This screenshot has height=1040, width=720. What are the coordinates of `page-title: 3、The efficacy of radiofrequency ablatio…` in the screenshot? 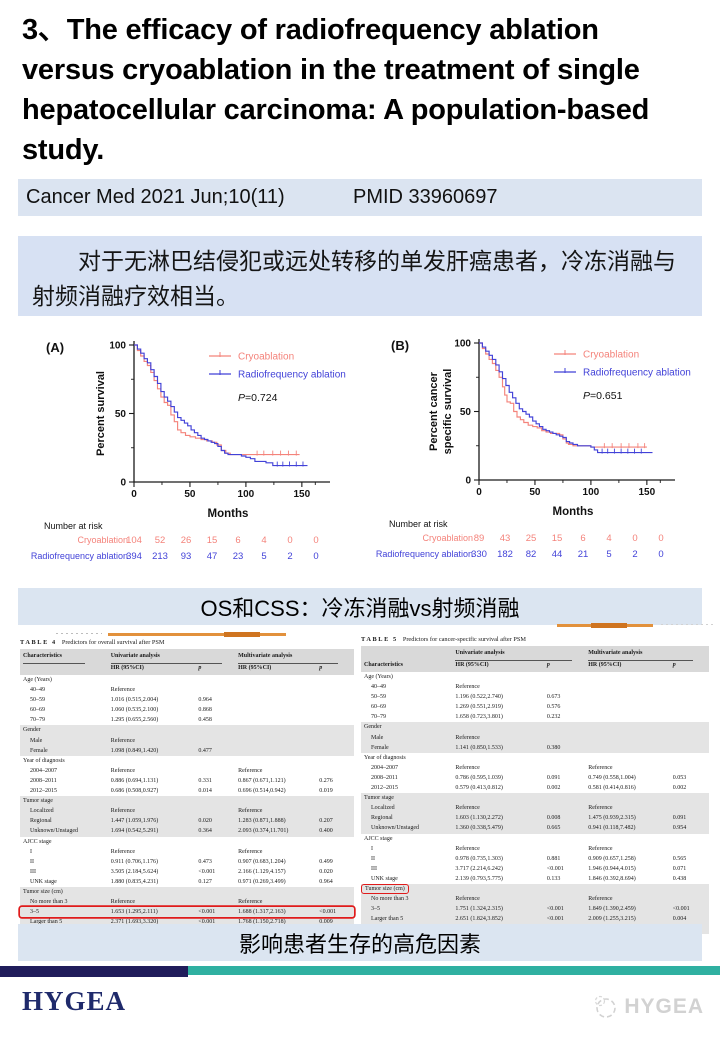 It's located at (336, 90).